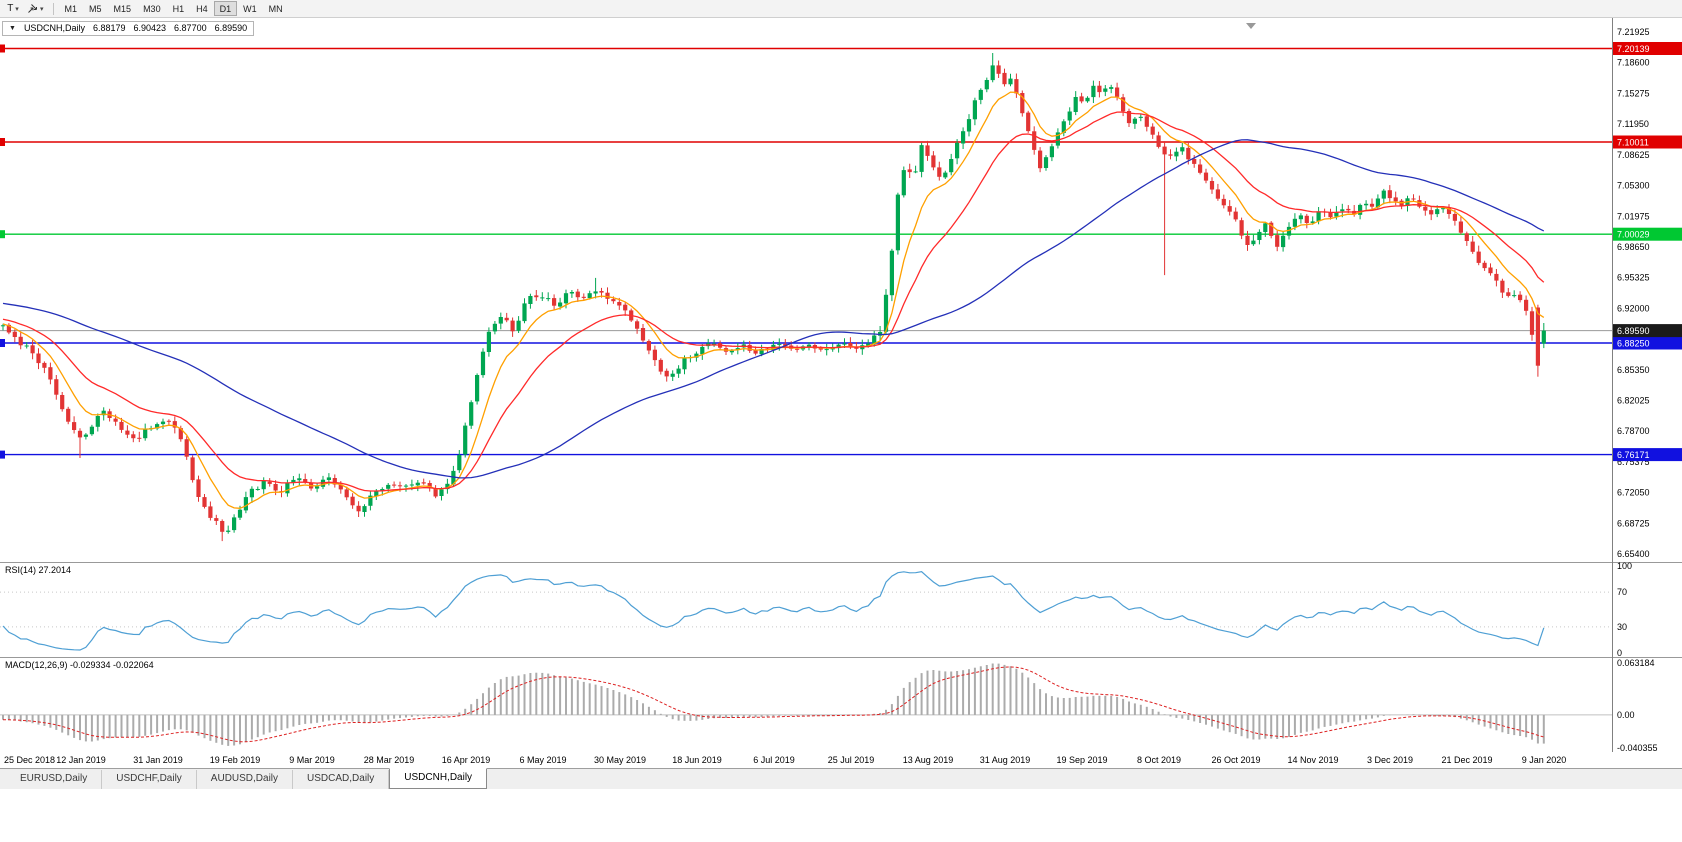 This screenshot has height=842, width=1682. What do you see at coordinates (1633, 331) in the screenshot?
I see `svg-text: 6.89590` at bounding box center [1633, 331].